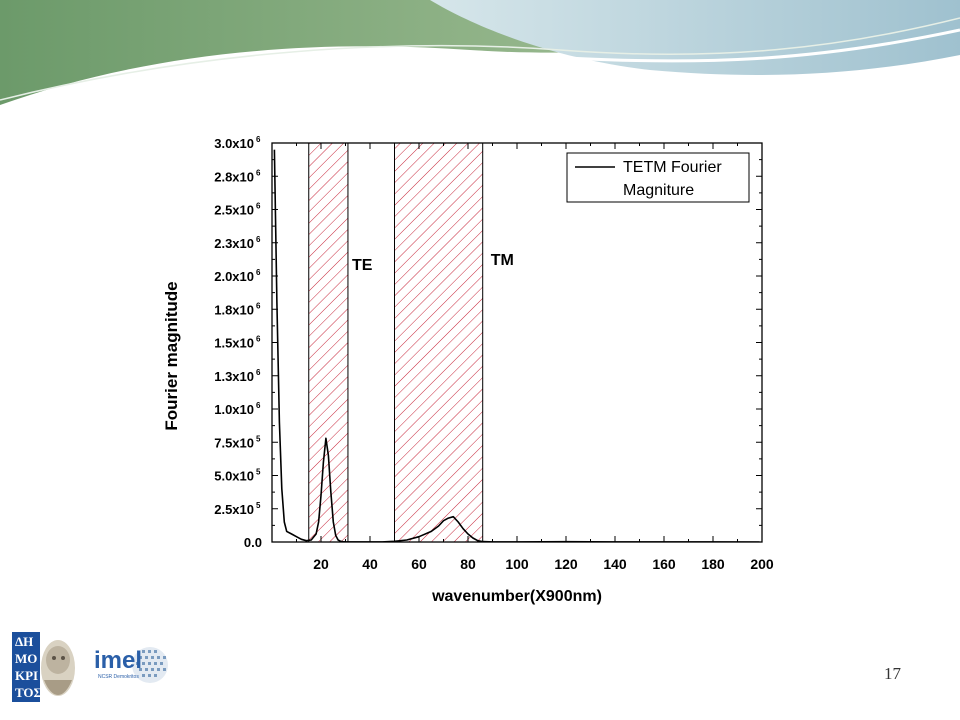 The image size is (960, 720). I want to click on x-tick-label: 180, so click(713, 564).